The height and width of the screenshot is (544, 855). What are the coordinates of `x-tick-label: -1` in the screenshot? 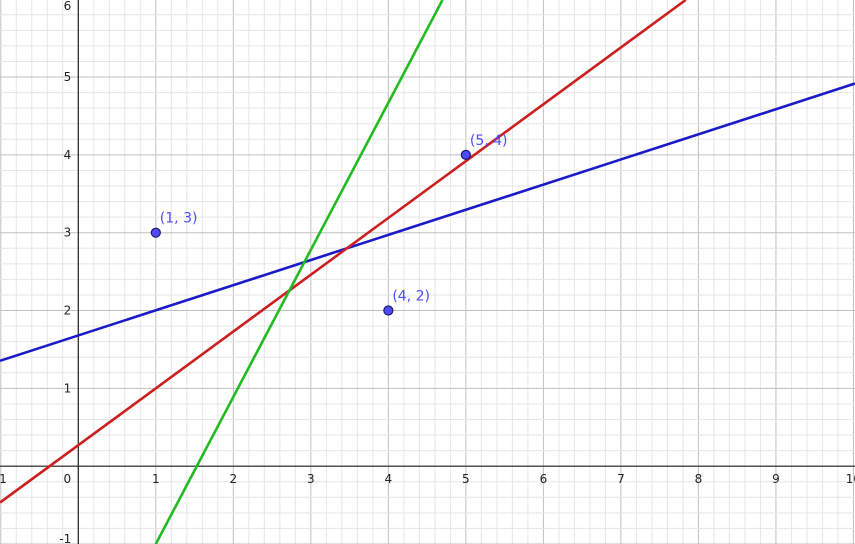 It's located at (3, 479).